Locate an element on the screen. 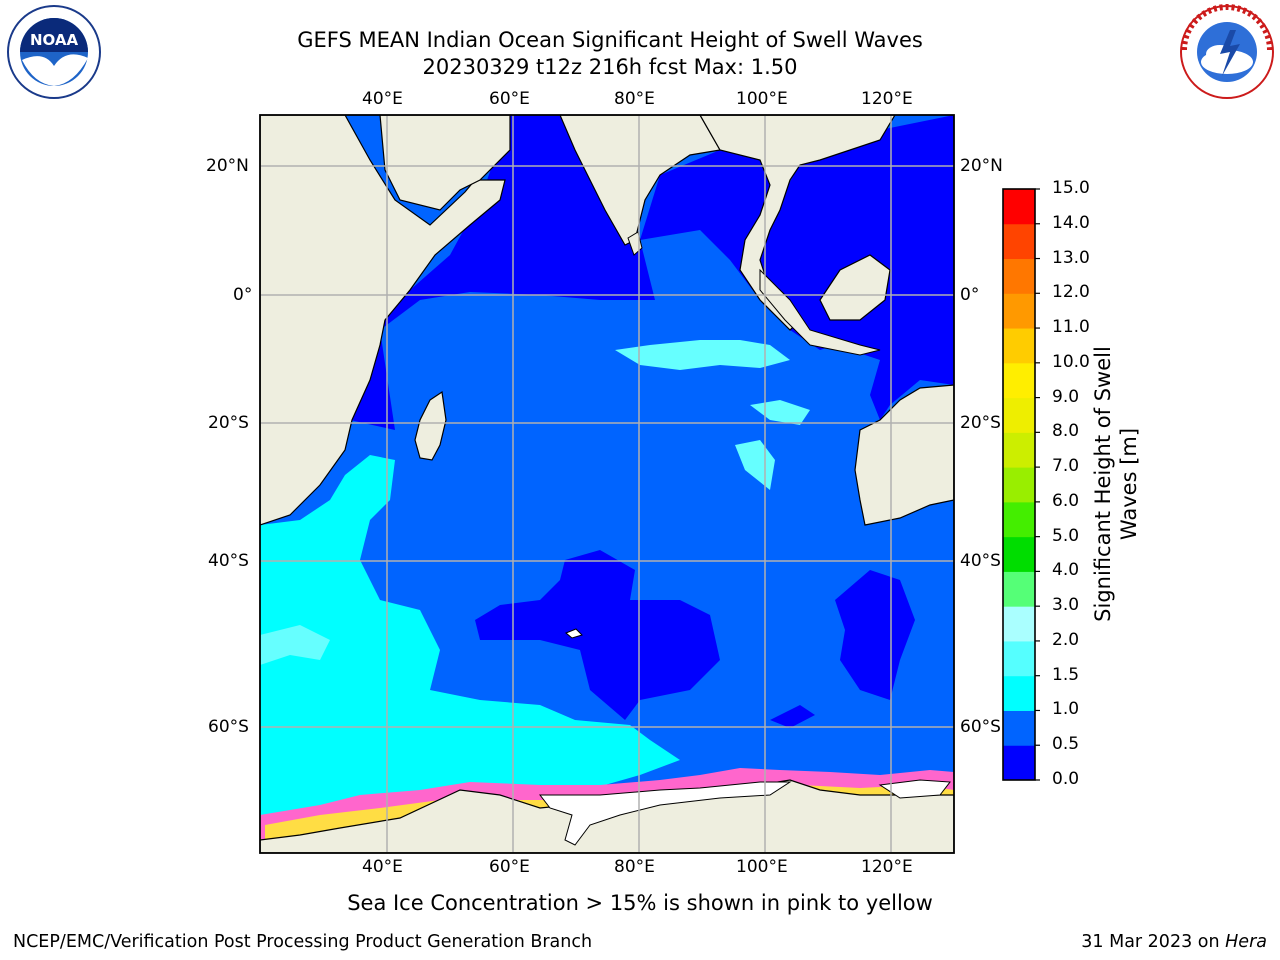 The width and height of the screenshot is (1280, 960). national-weather-service-logo-icon is located at coordinates (1227, 51).